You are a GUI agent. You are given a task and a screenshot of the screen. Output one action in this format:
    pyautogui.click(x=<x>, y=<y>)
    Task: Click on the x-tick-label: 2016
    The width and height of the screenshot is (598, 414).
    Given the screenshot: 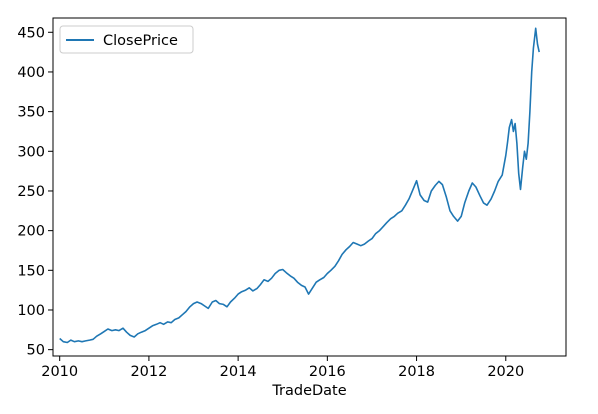 What is the action you would take?
    pyautogui.click(x=327, y=372)
    